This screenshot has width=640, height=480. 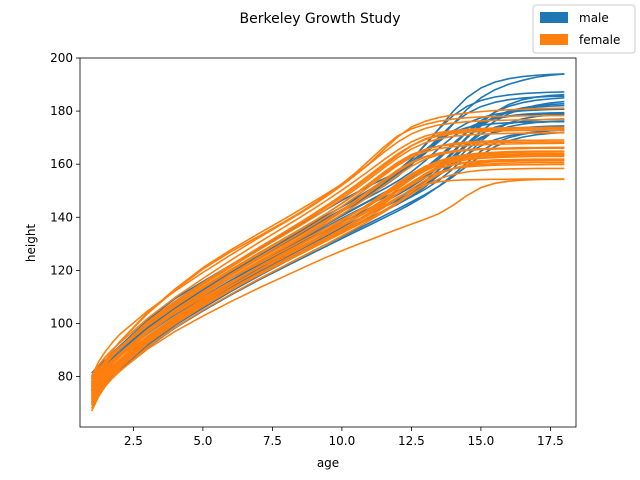 I want to click on x-tick-label: 15.0, so click(x=481, y=441).